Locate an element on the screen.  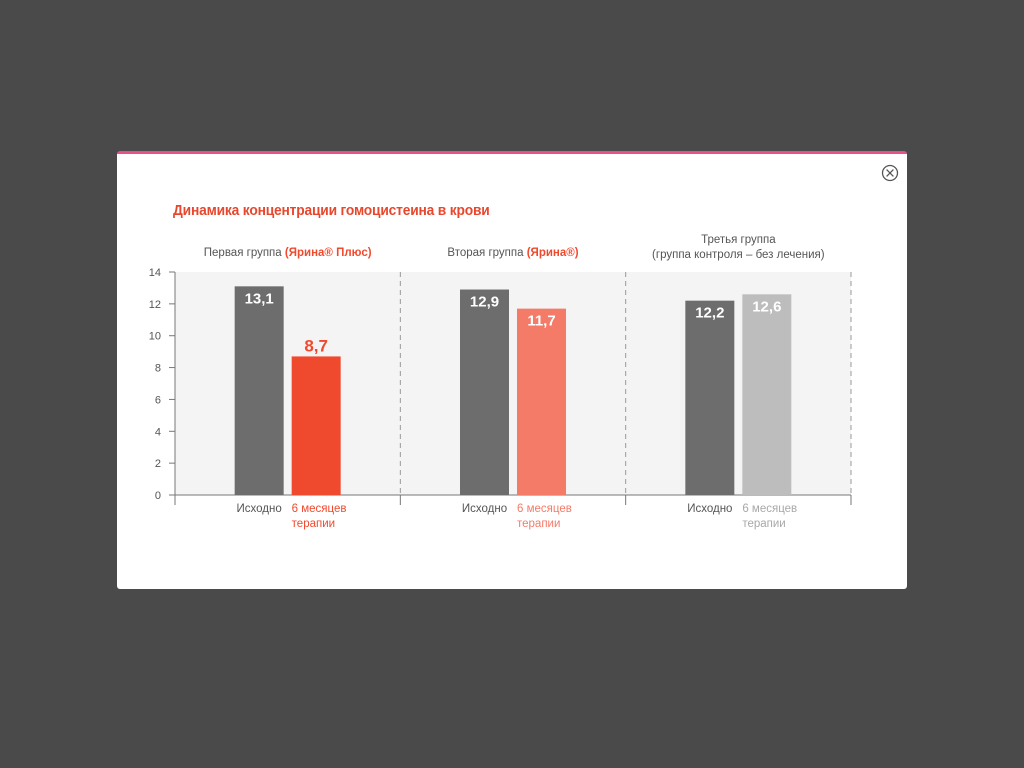
close-circle-icon is located at coordinates (890, 173).